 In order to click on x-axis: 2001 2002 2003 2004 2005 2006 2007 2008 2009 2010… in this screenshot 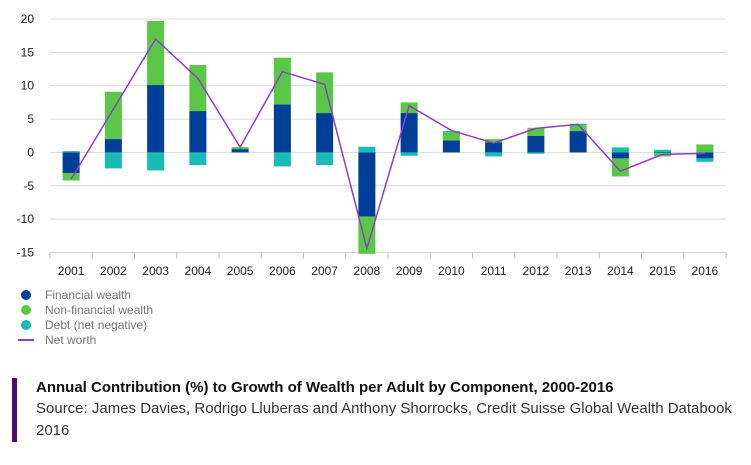, I will do `click(388, 265)`.